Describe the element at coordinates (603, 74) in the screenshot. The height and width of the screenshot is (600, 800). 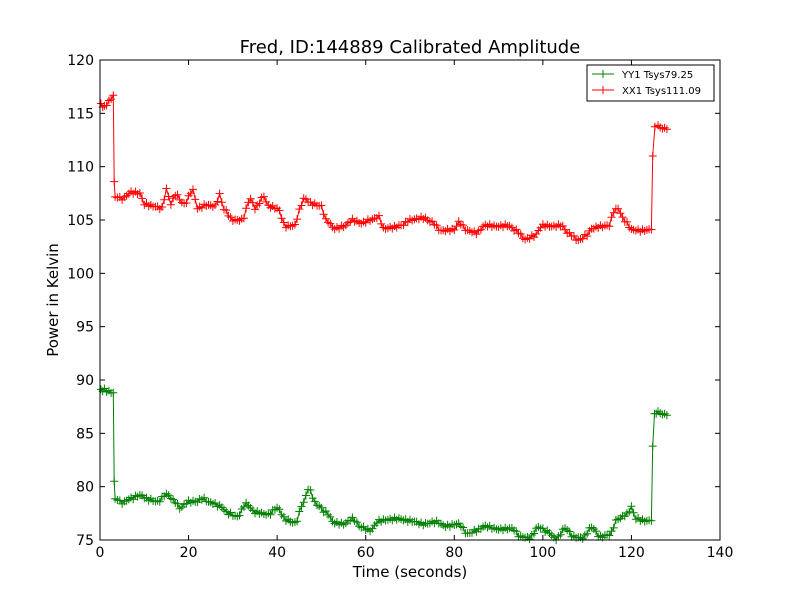
I see `legend-marker-yy1` at that location.